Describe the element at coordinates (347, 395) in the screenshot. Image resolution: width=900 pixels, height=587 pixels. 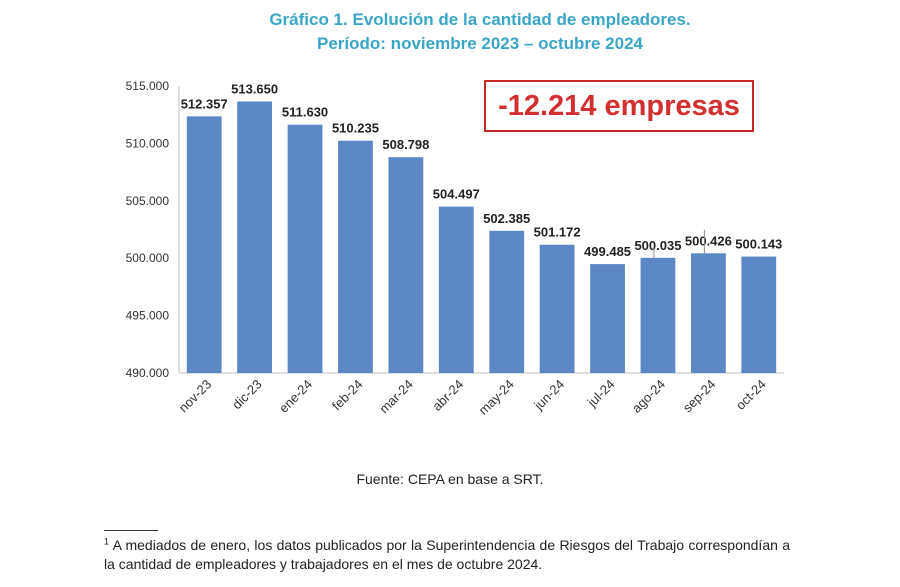
I see `category-label: feb-24` at that location.